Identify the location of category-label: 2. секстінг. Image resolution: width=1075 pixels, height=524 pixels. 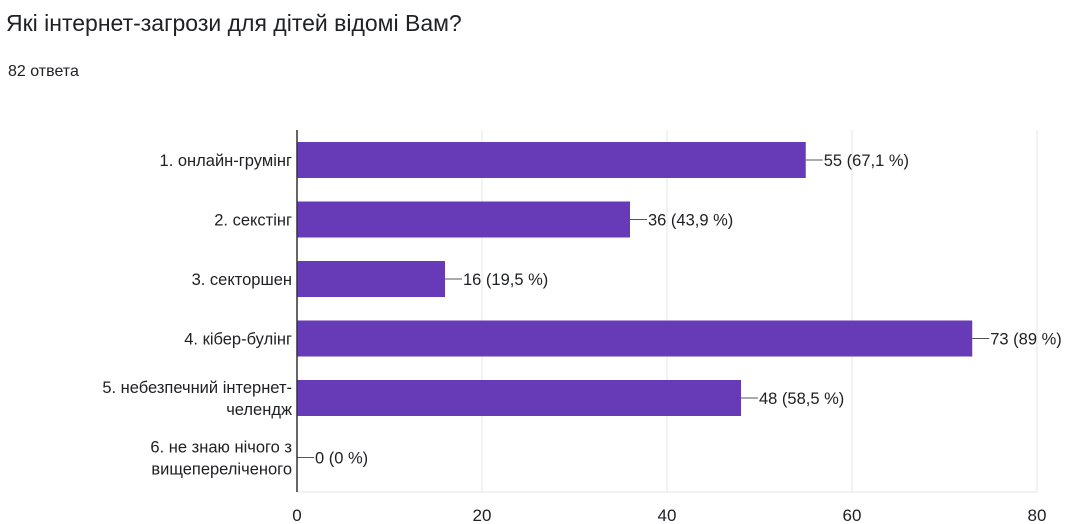
(253, 221).